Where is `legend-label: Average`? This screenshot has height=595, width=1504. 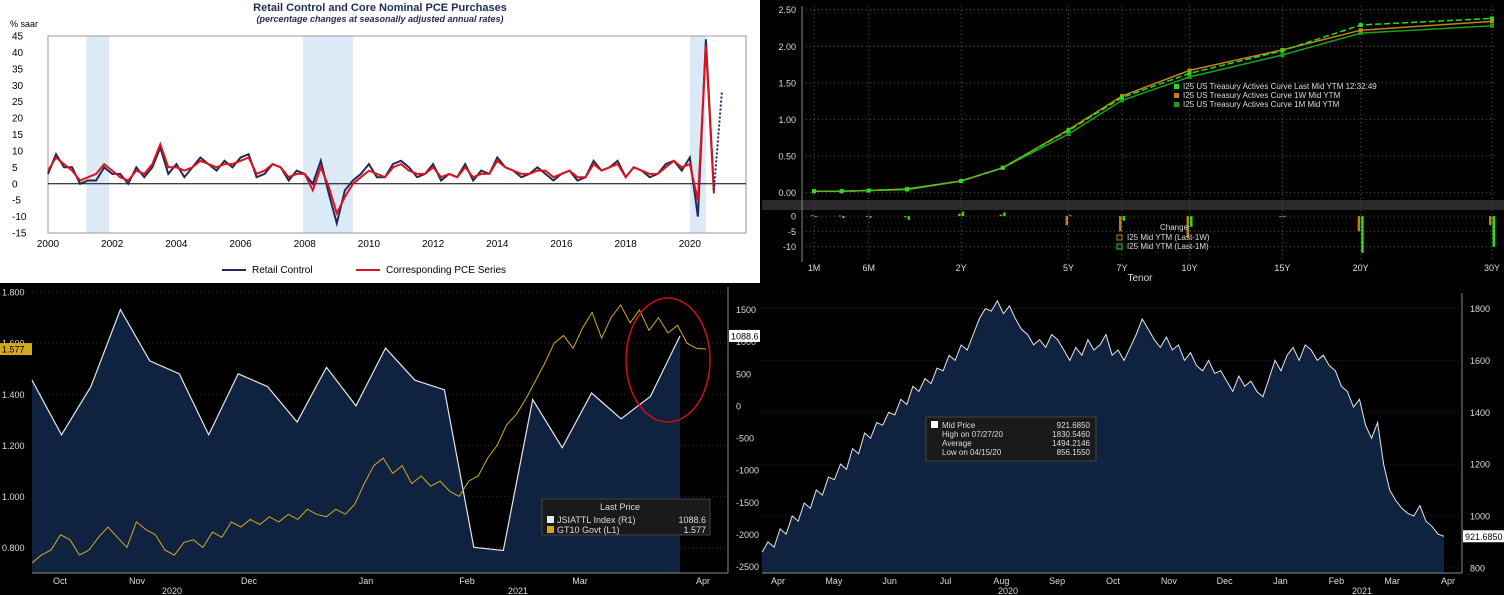 legend-label: Average is located at coordinates (957, 443).